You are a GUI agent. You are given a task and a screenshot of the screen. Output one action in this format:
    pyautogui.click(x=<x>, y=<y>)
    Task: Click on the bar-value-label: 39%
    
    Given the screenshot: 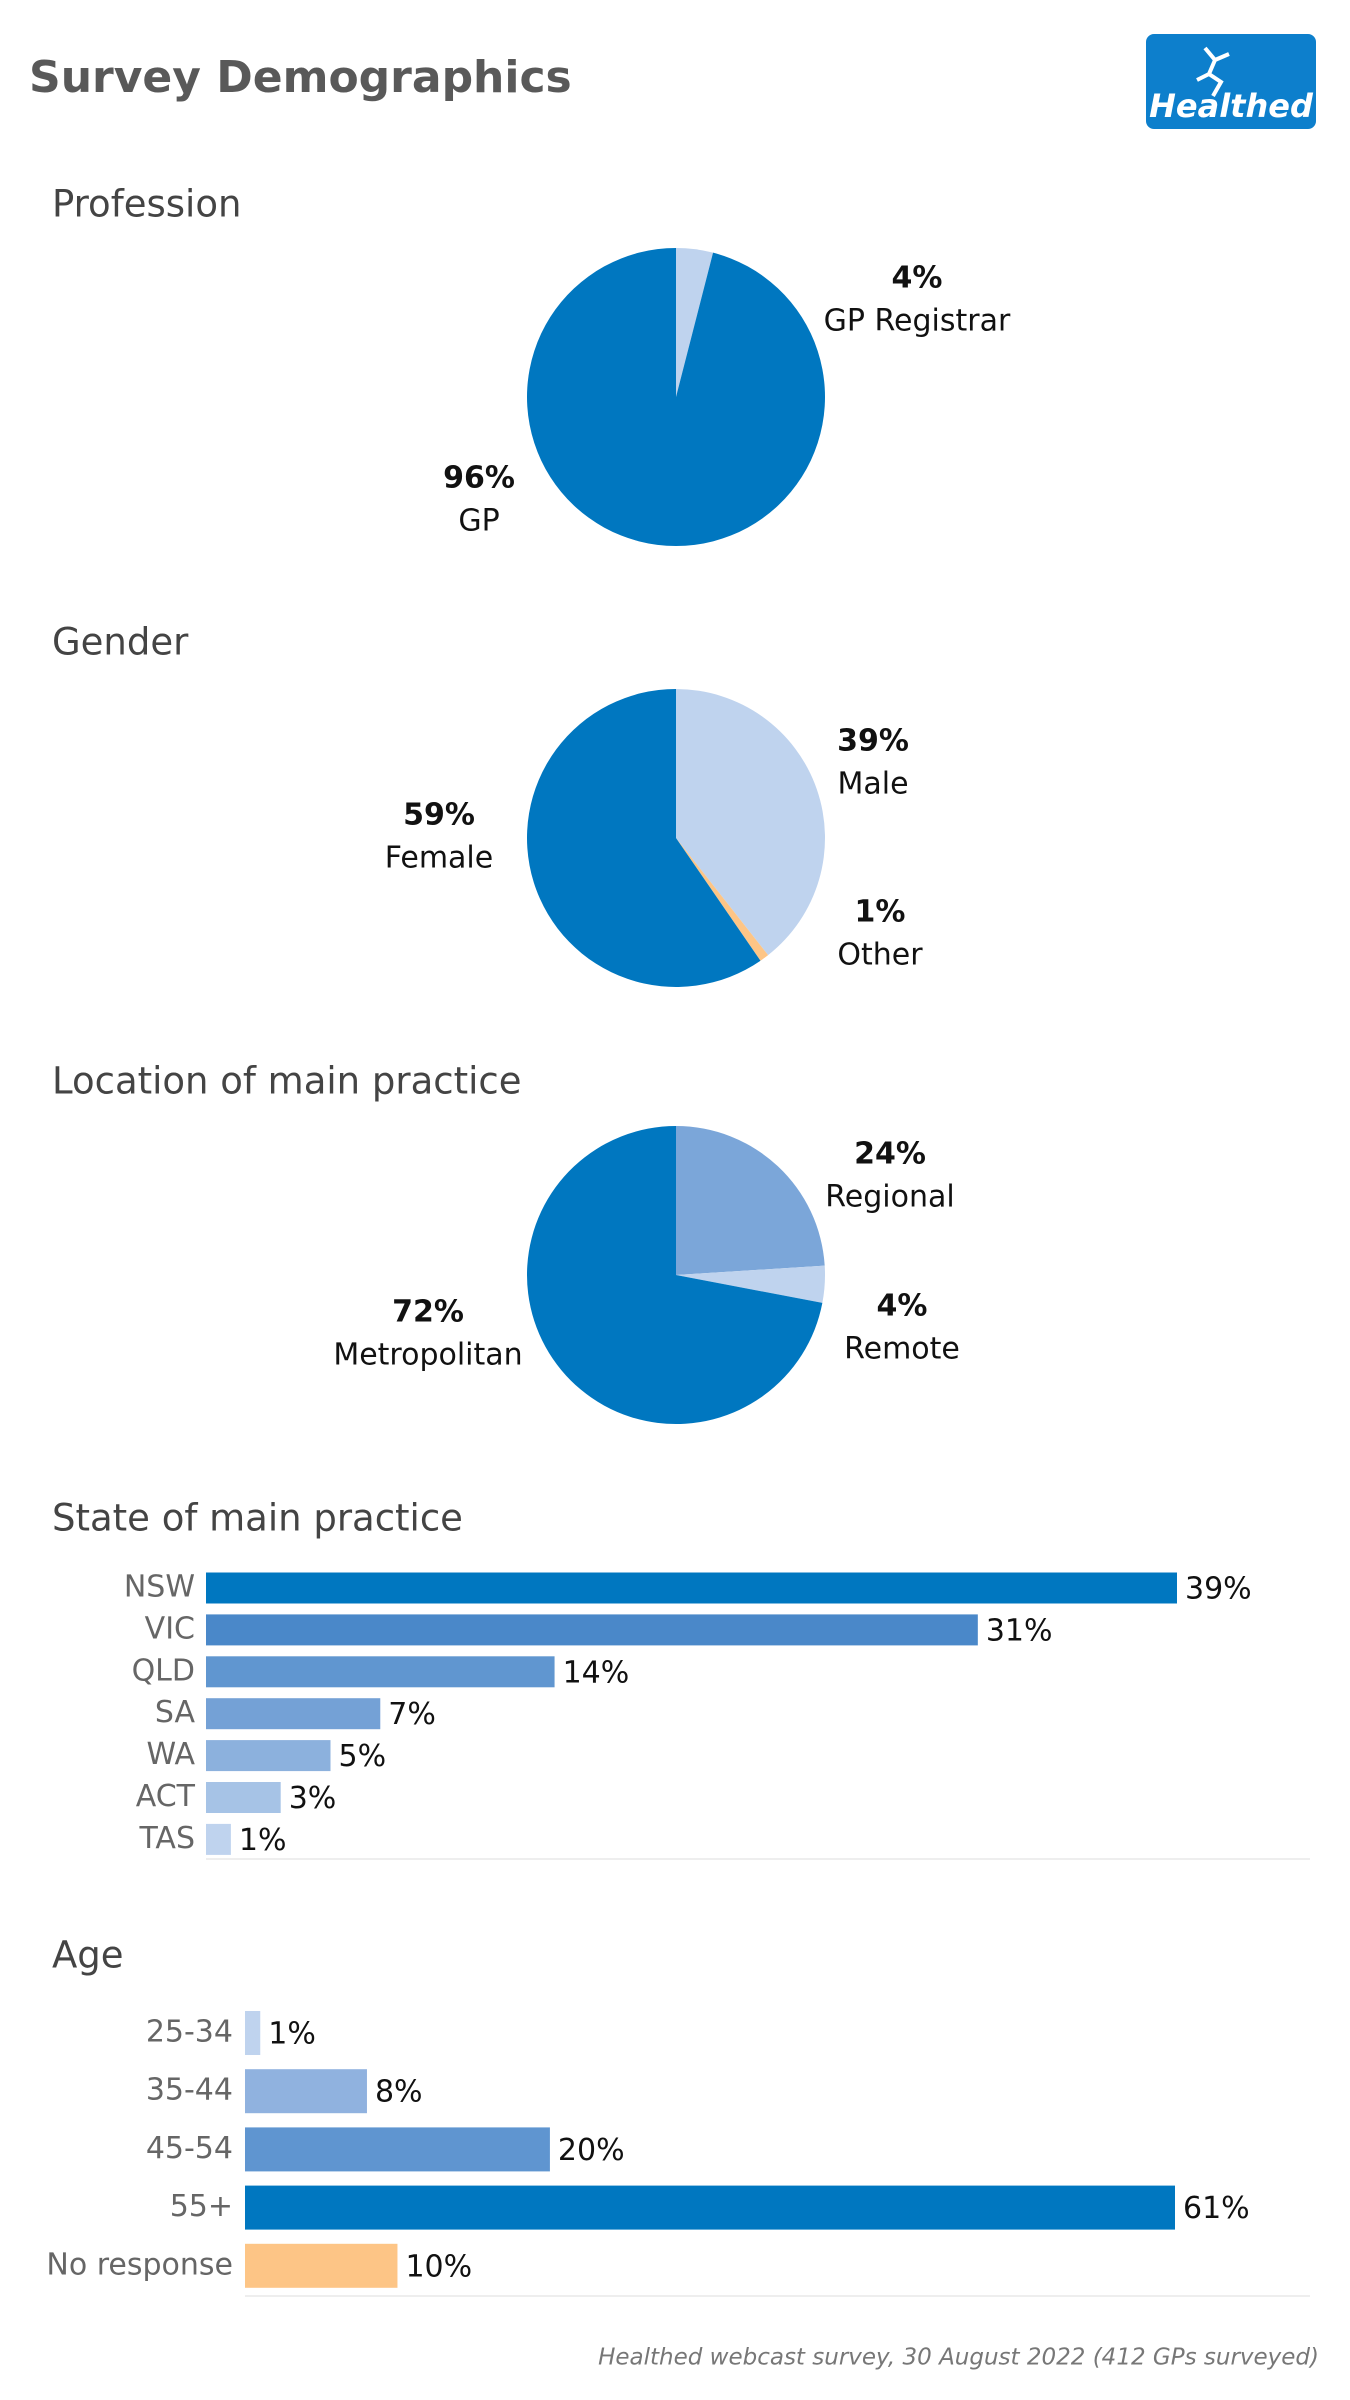 What is the action you would take?
    pyautogui.click(x=1218, y=1589)
    